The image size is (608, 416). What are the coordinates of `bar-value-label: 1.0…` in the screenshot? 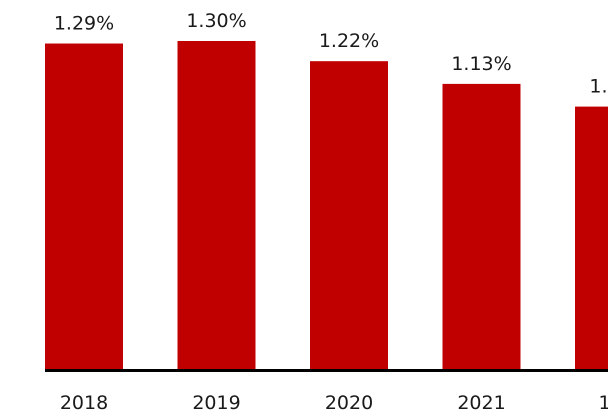 It's located at (598, 87).